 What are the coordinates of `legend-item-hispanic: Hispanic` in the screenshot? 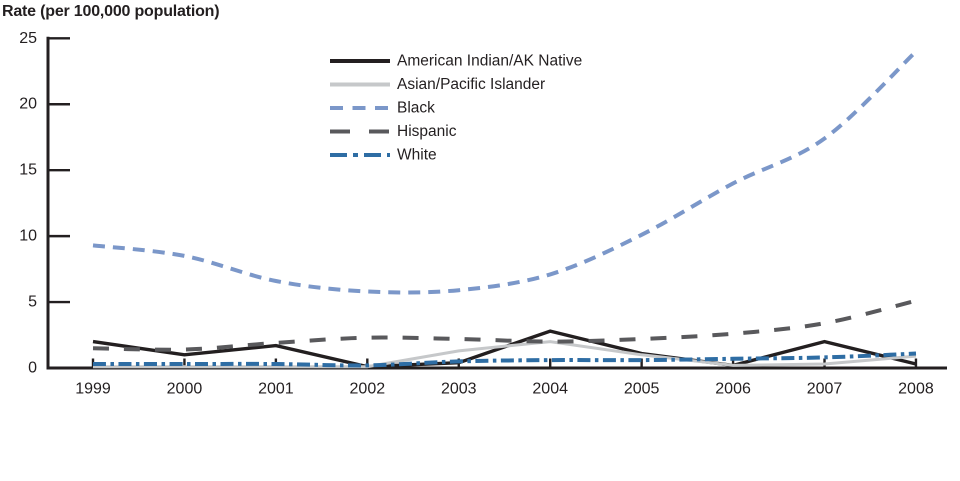 It's located at (393, 131).